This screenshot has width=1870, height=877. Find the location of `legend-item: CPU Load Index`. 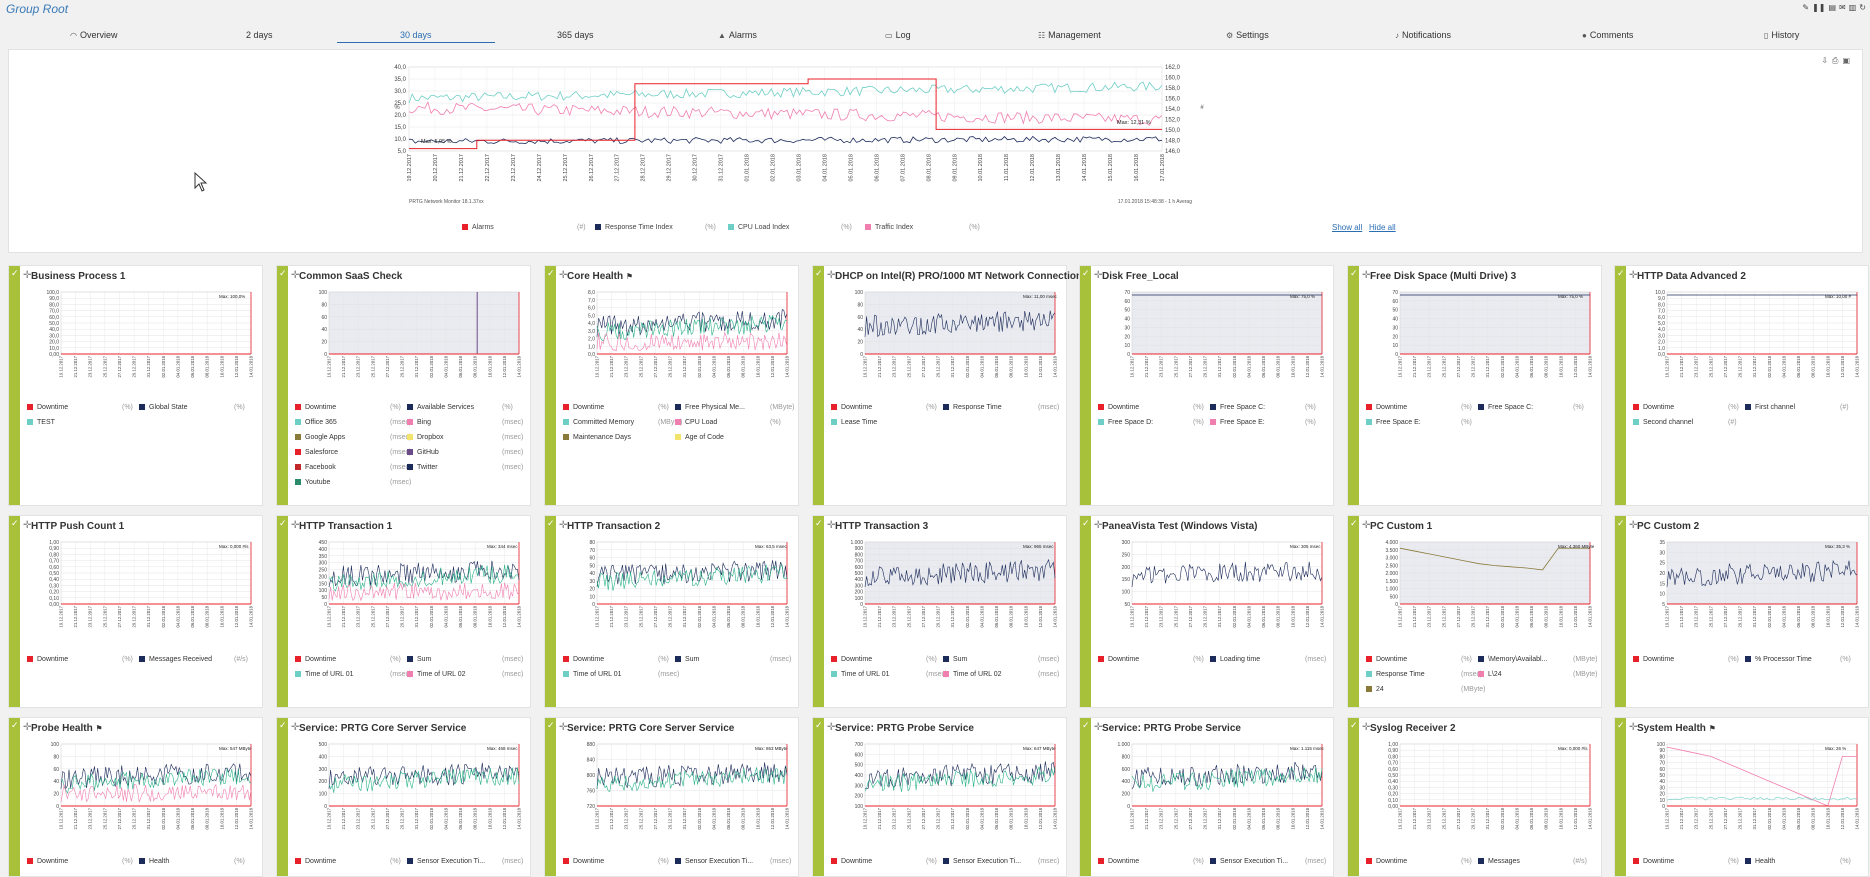

legend-item: CPU Load Index is located at coordinates (758, 227).